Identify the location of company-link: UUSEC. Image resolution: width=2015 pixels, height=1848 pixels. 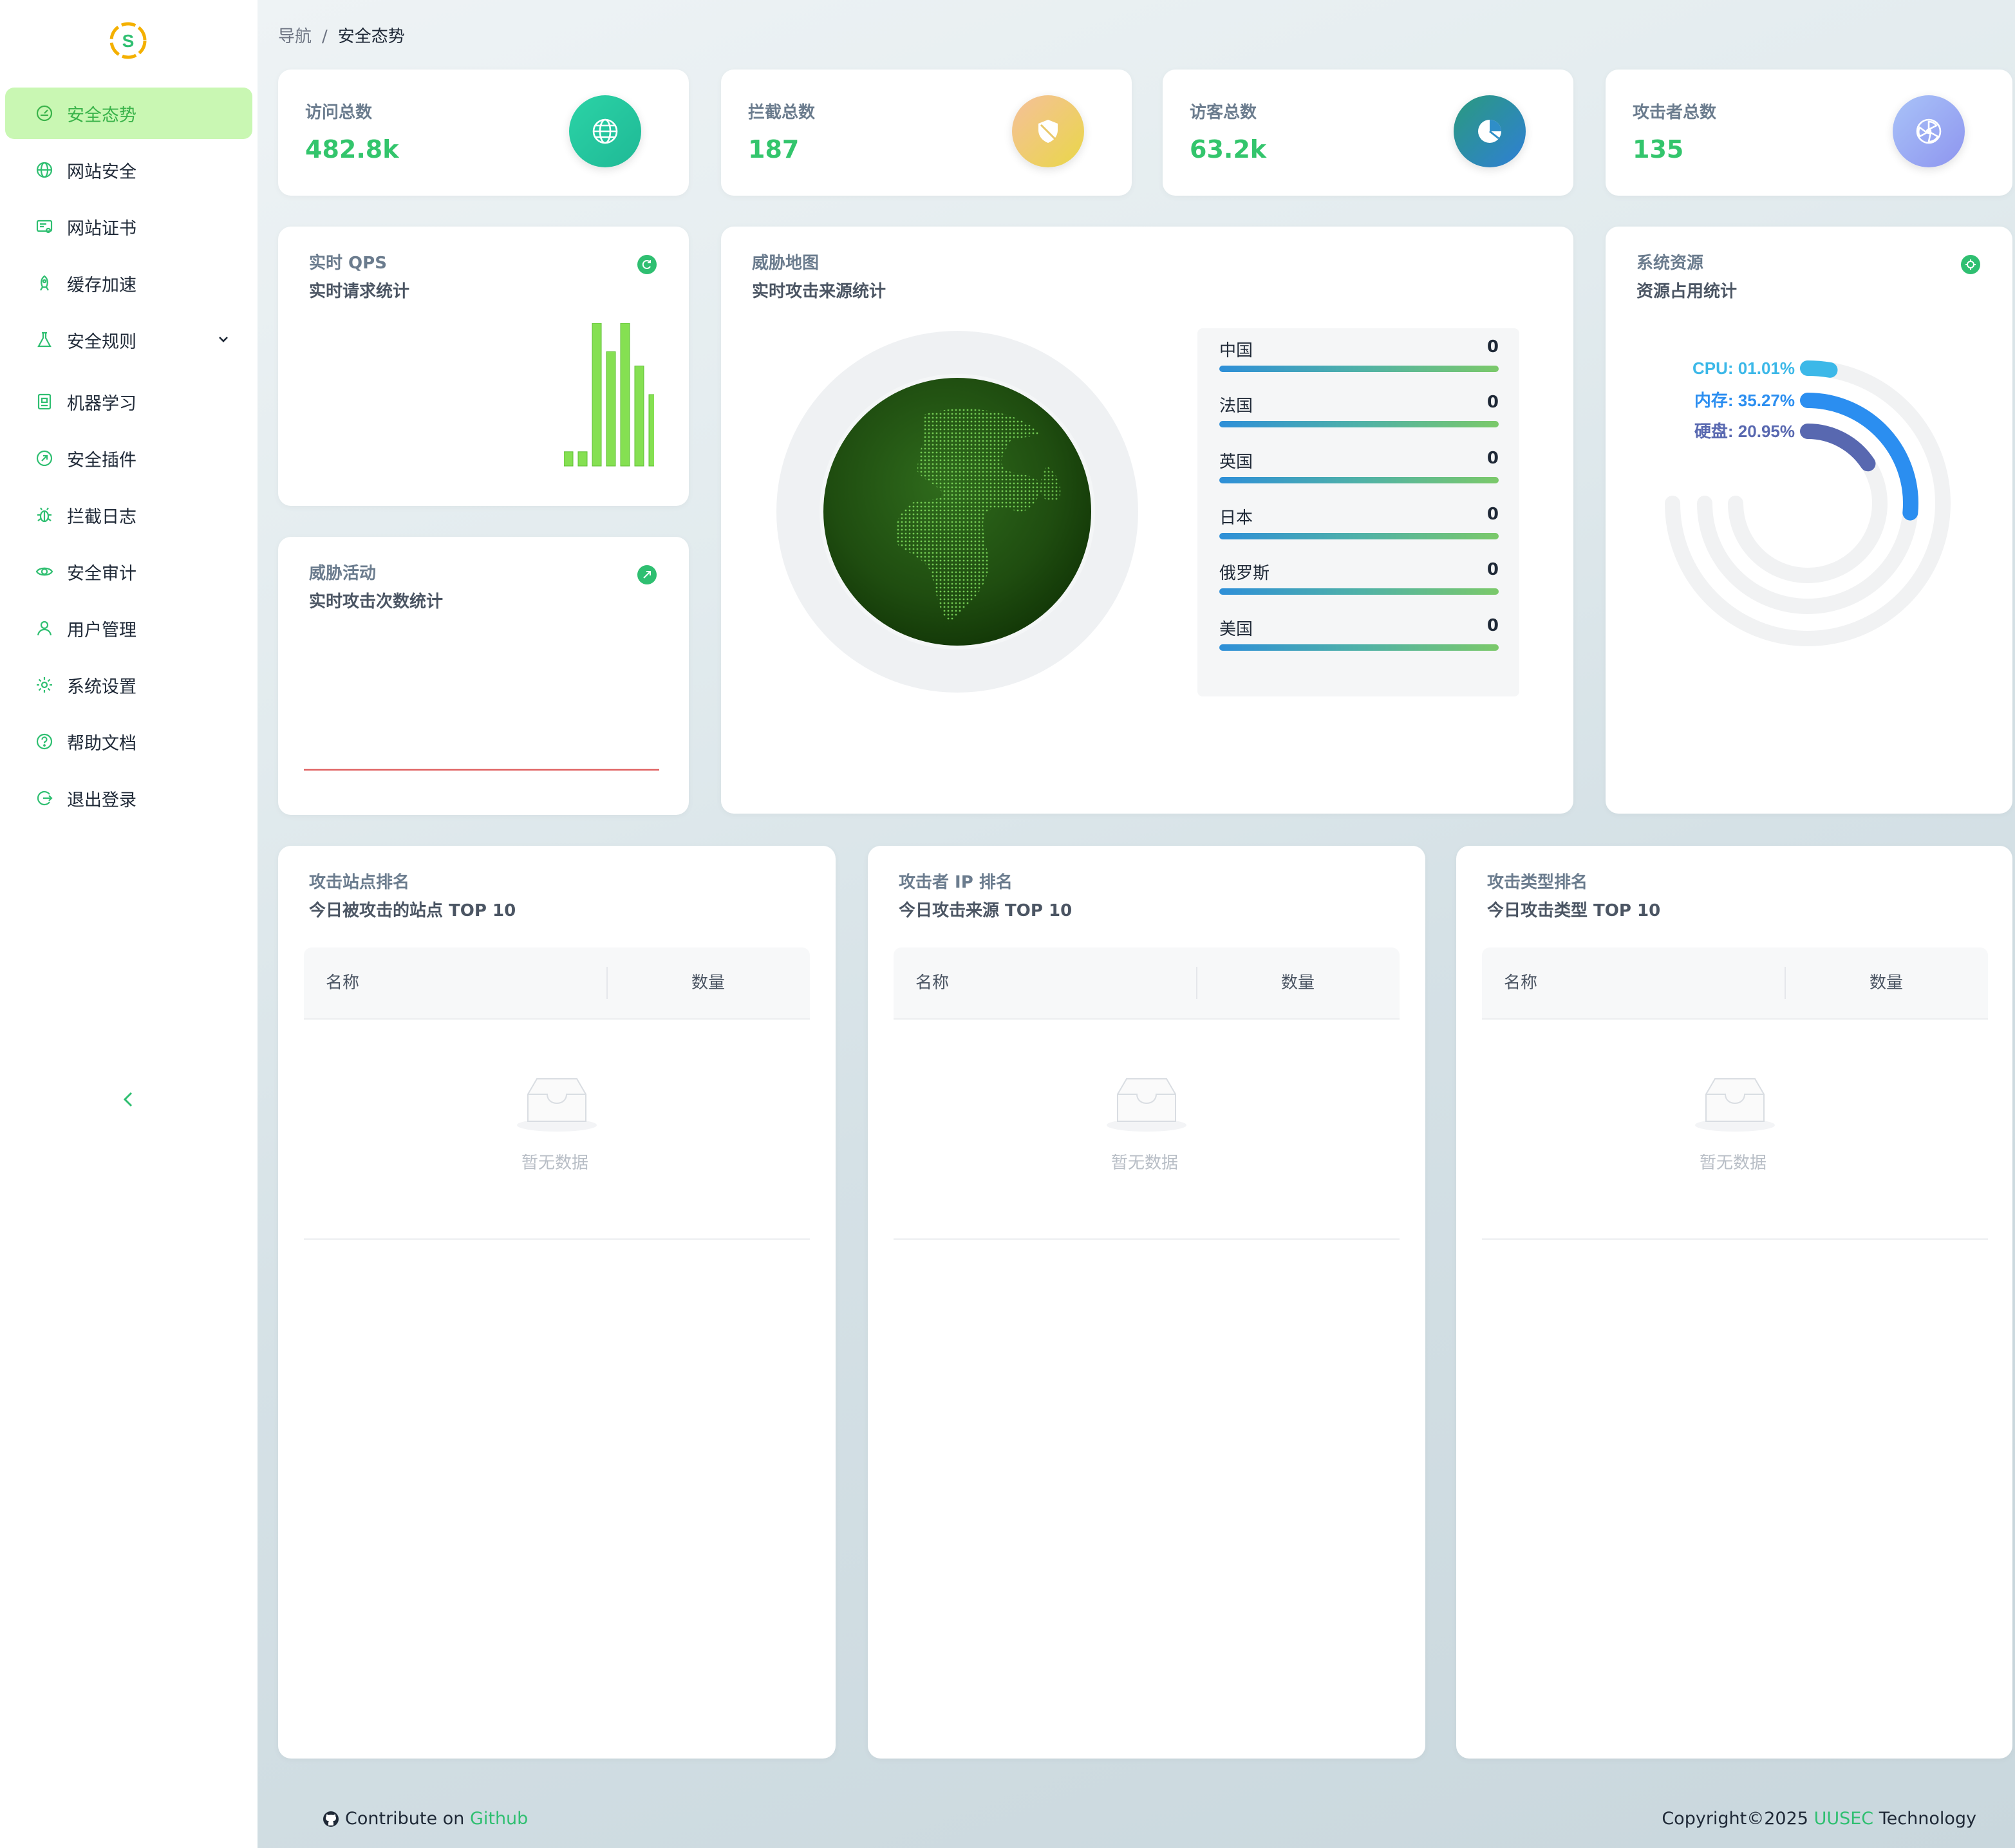
(1844, 1819).